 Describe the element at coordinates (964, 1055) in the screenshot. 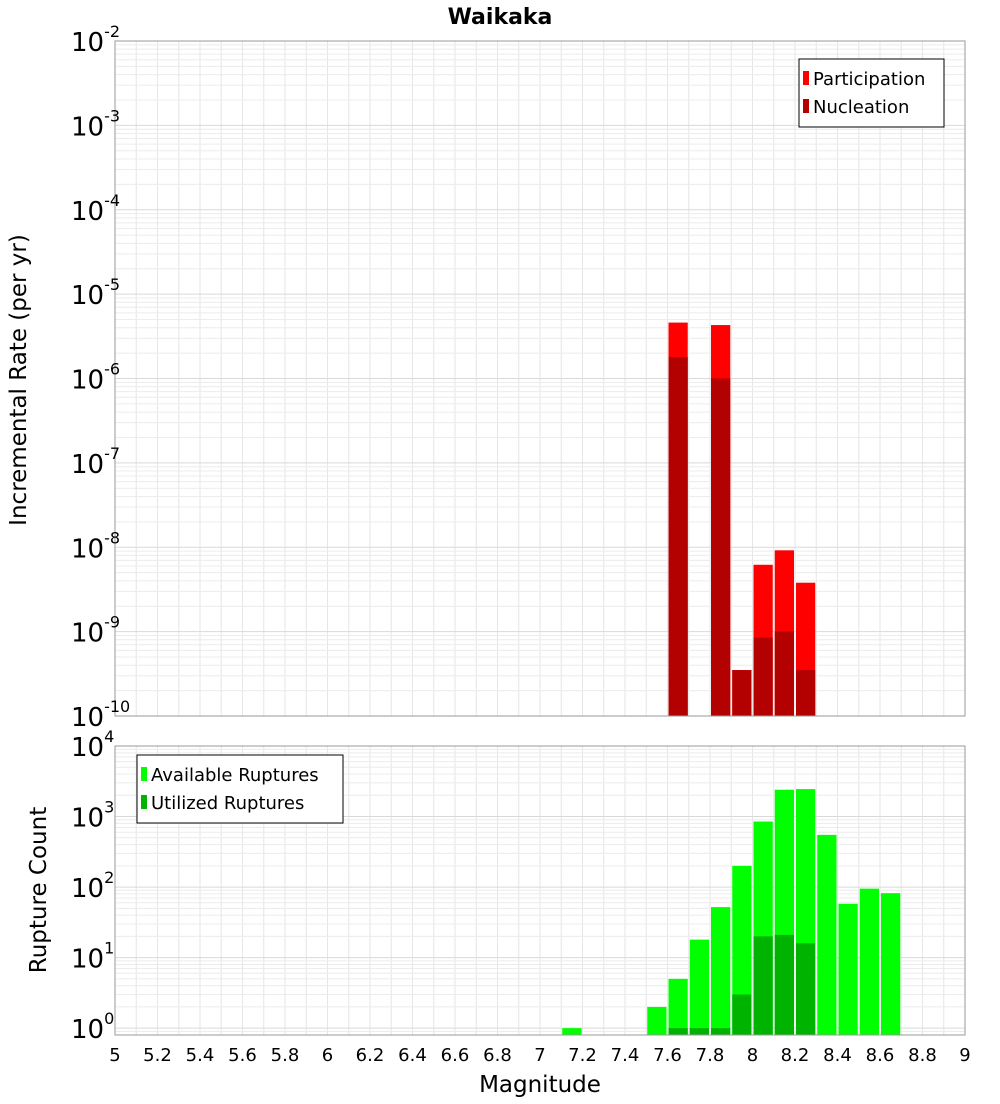

I see `x-tick-label: 9` at that location.